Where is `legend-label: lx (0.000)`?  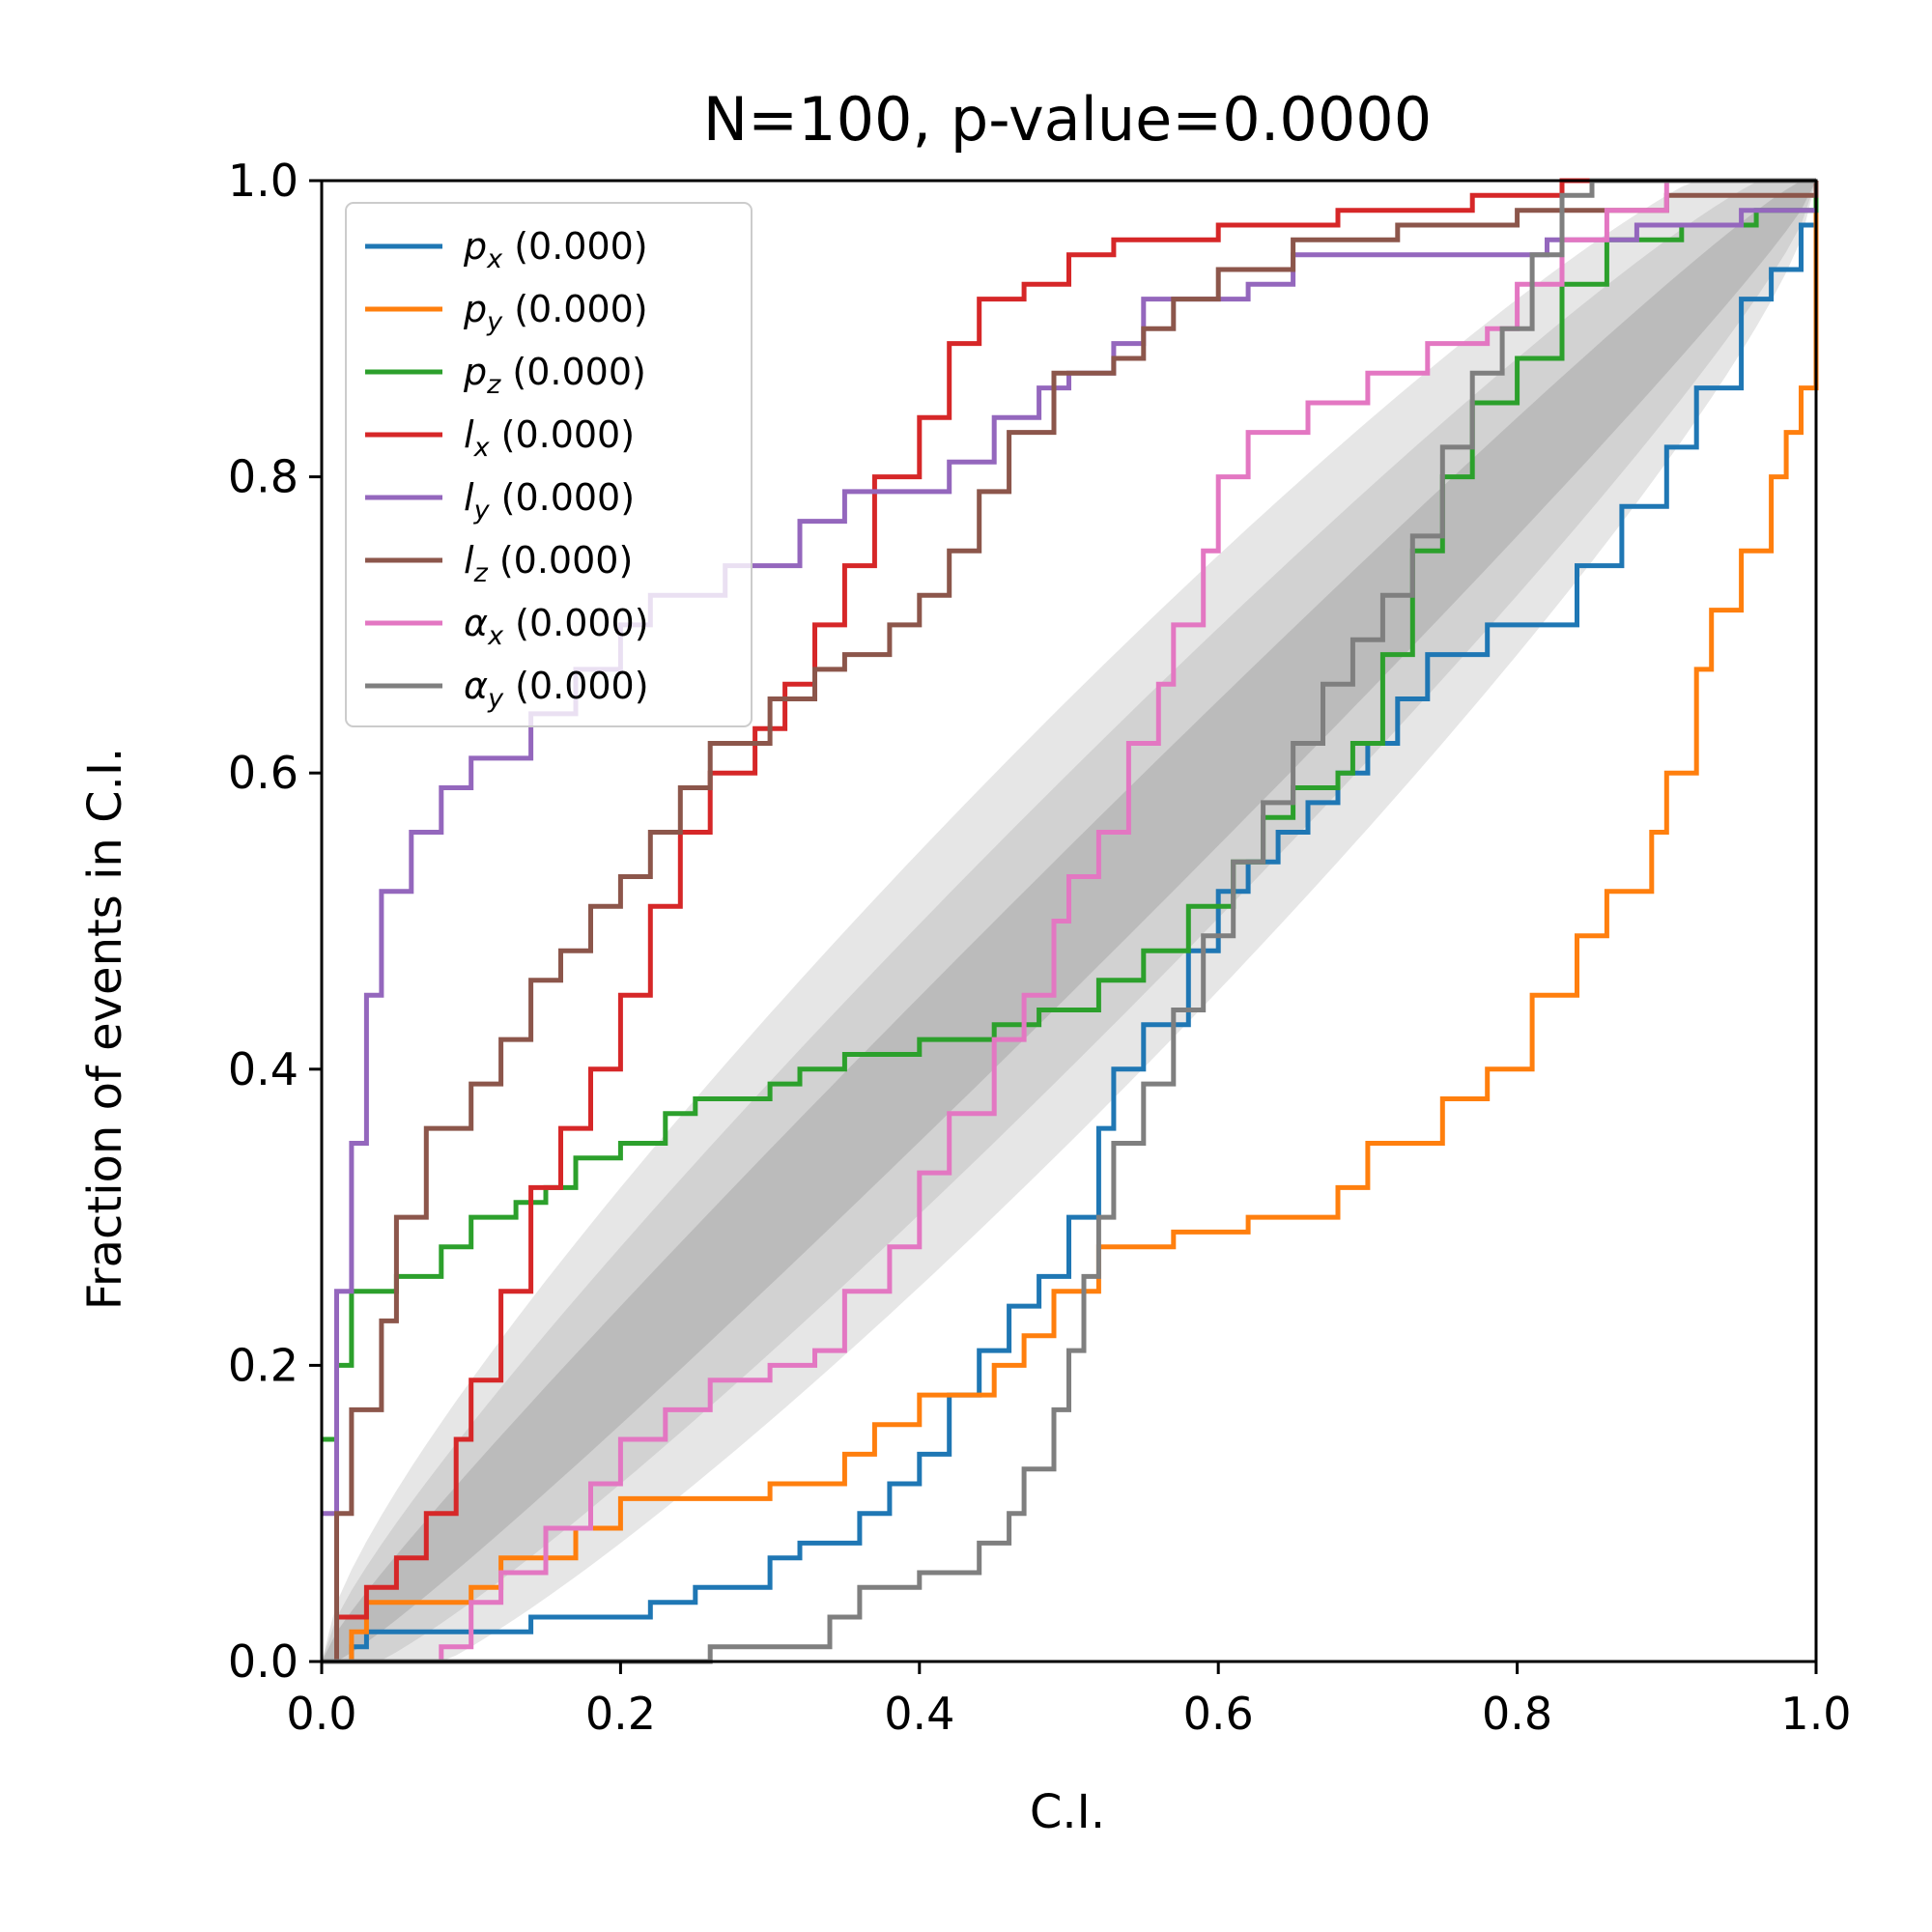 legend-label: lx (0.000) is located at coordinates (549, 438).